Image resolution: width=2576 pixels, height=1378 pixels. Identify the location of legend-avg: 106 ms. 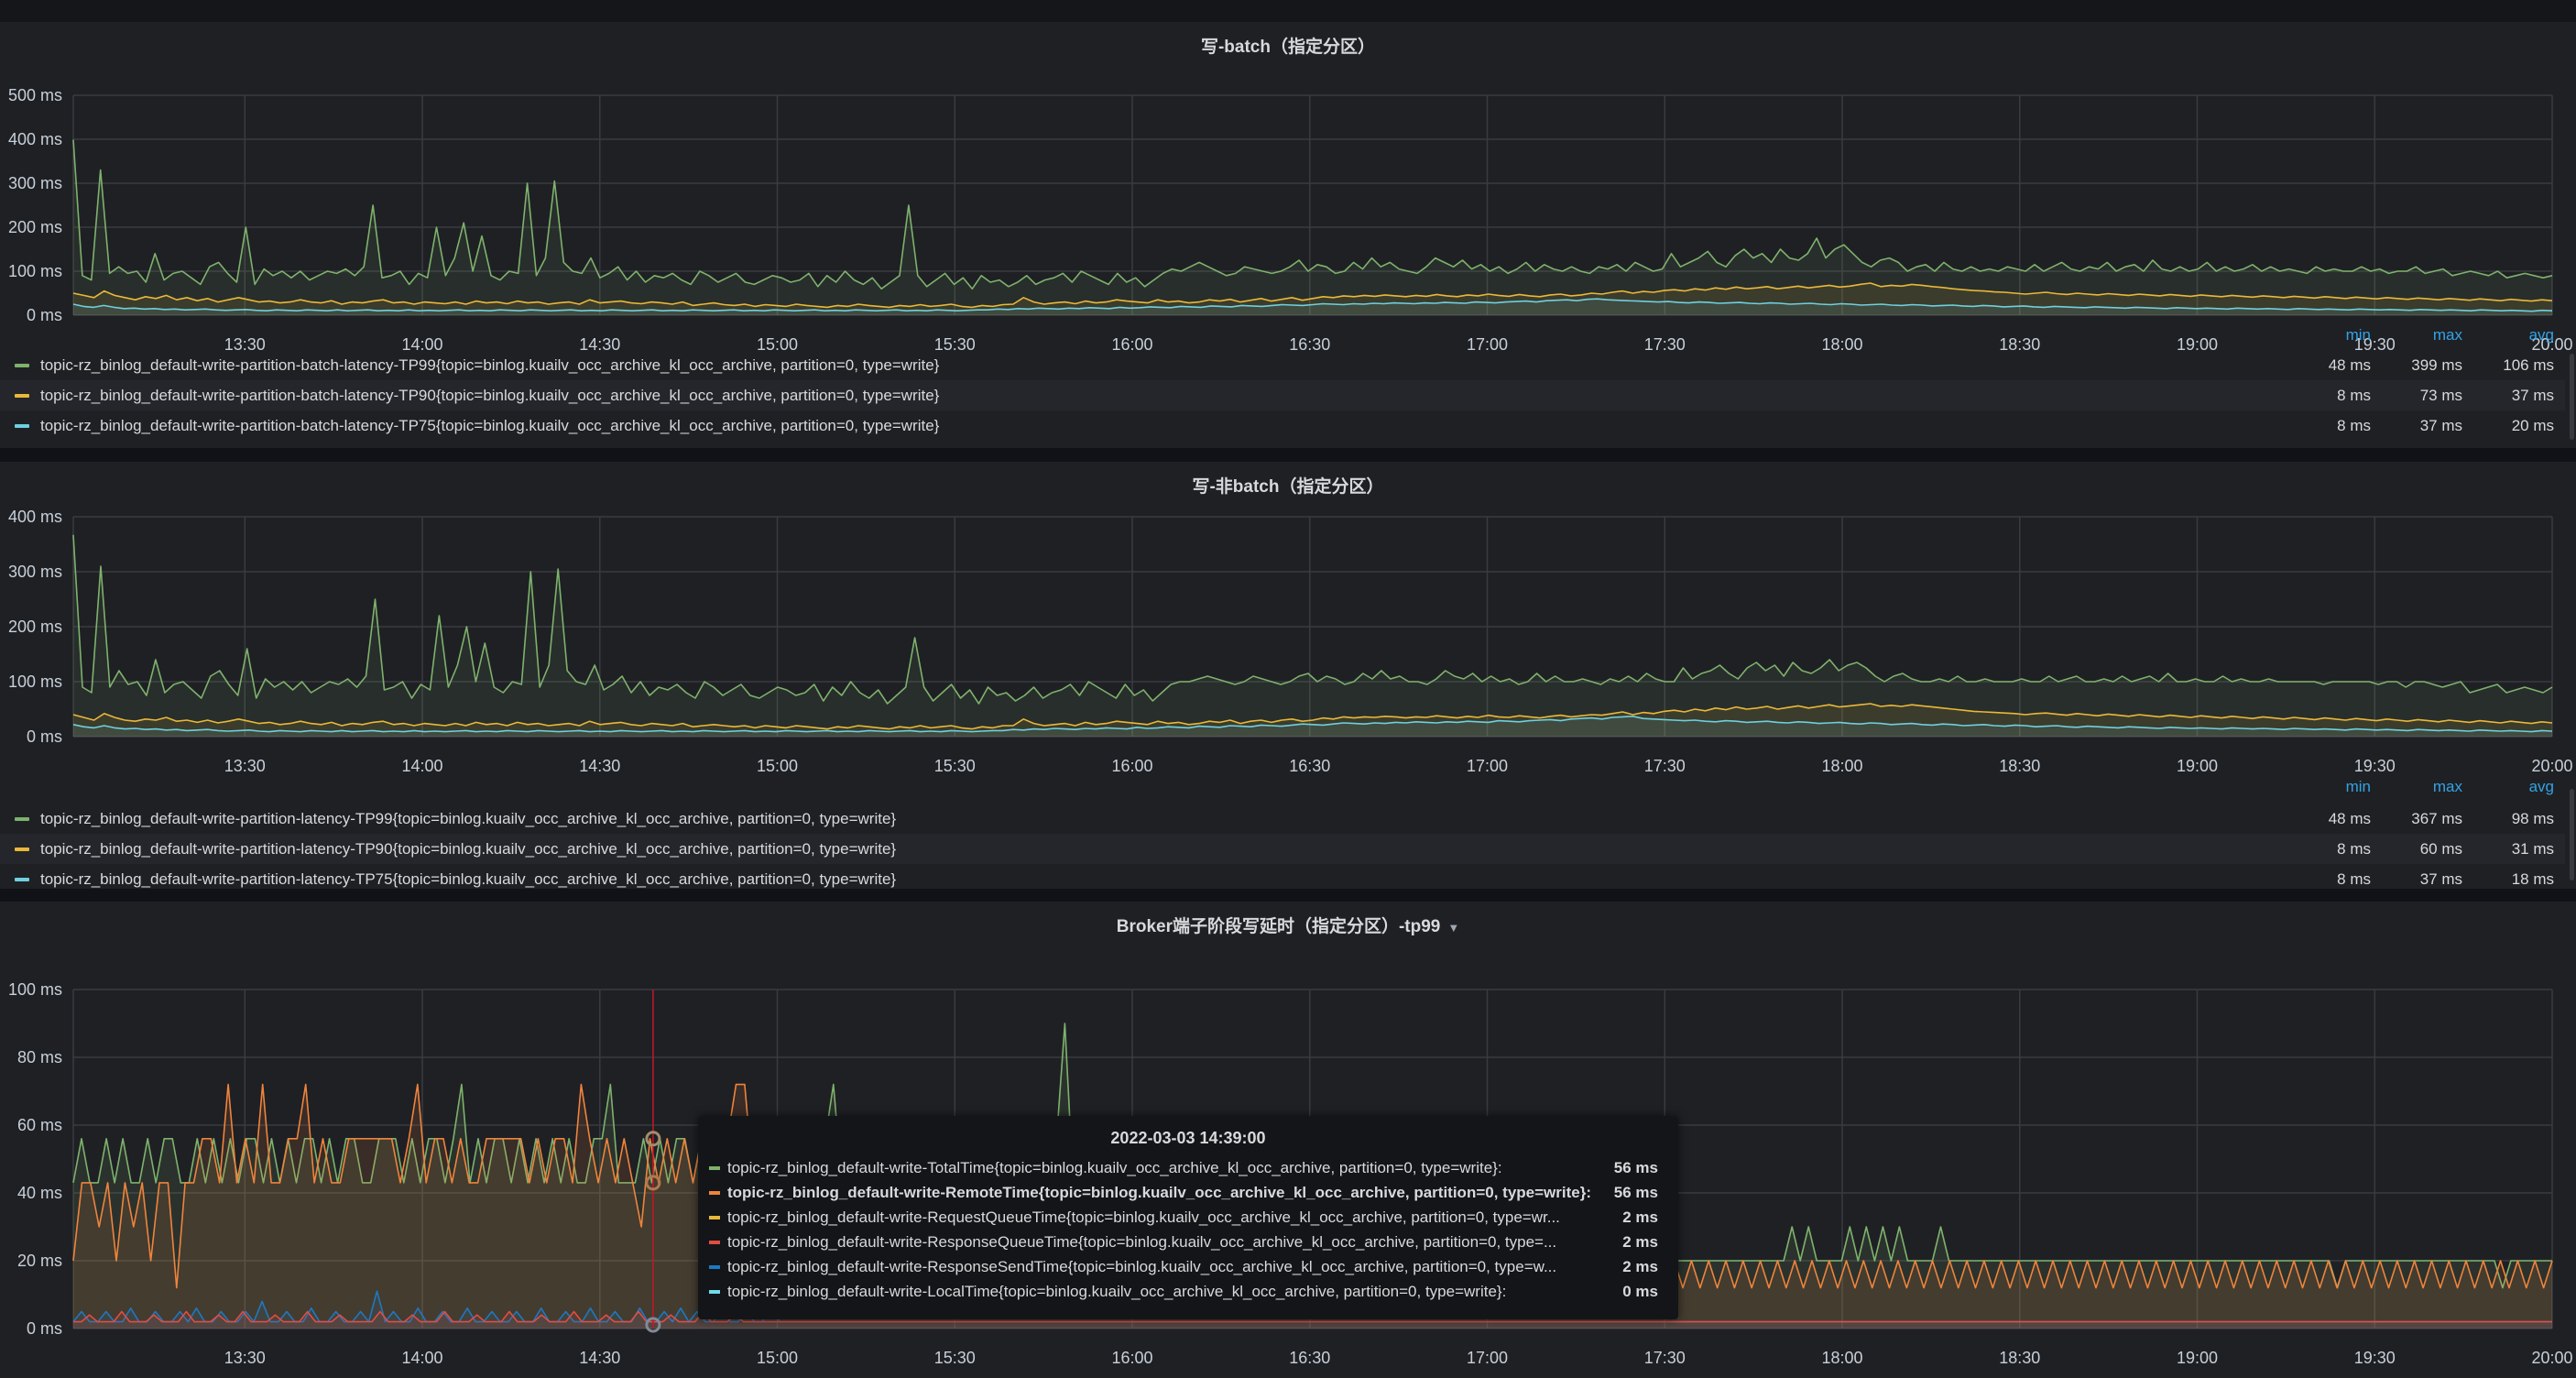
(2528, 365).